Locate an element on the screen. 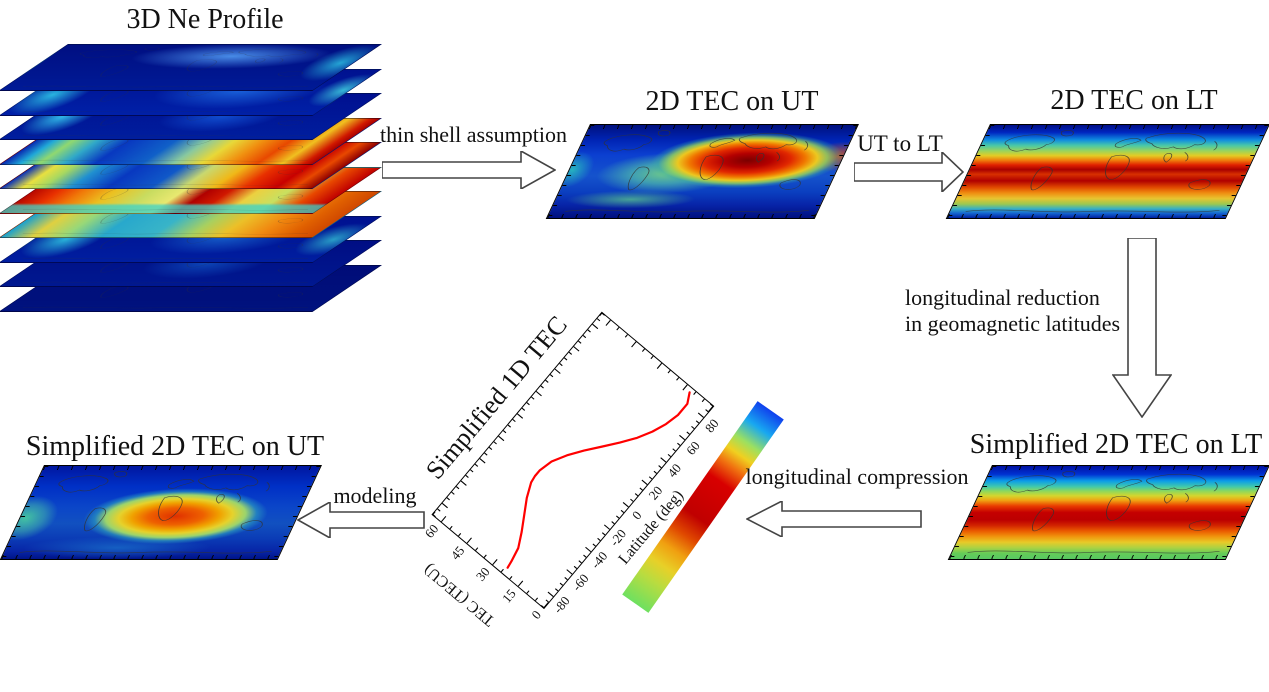 The width and height of the screenshot is (1269, 692). tec-curve is located at coordinates (598, 480).